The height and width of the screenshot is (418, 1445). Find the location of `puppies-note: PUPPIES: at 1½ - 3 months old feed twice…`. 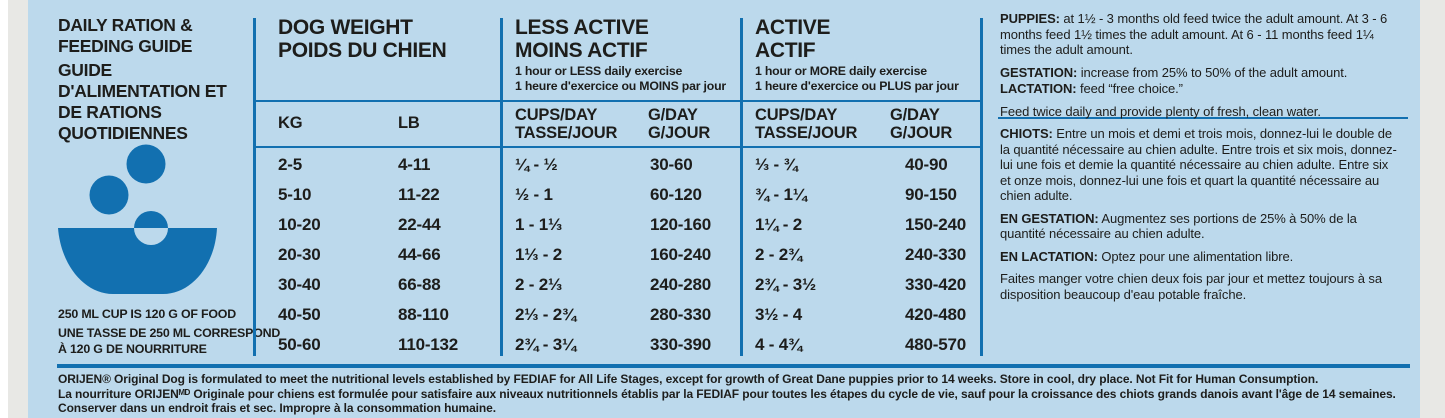

puppies-note: PUPPIES: at 1½ - 3 months old feed twice… is located at coordinates (1200, 34).